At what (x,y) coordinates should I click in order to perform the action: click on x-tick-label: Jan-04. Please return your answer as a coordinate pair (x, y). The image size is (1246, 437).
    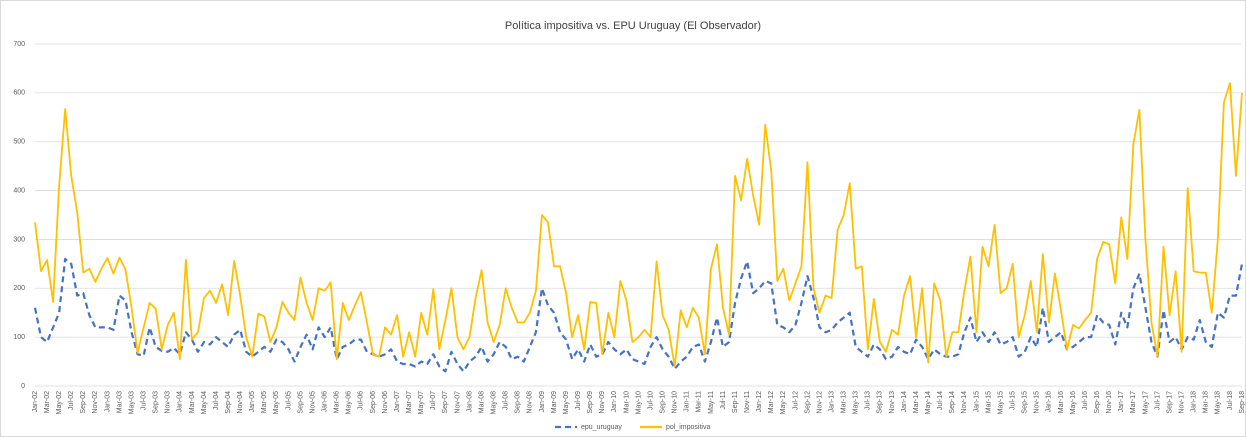
    Looking at the image, I should click on (180, 402).